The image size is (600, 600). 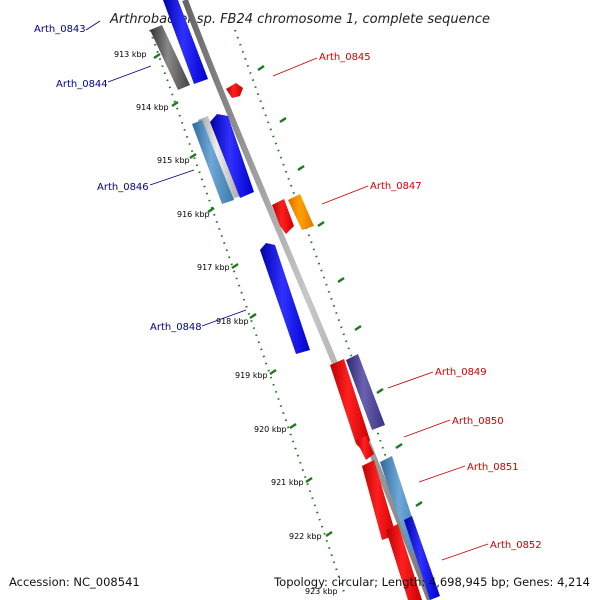 I want to click on gene-arth-0849-feature, so click(x=350, y=405).